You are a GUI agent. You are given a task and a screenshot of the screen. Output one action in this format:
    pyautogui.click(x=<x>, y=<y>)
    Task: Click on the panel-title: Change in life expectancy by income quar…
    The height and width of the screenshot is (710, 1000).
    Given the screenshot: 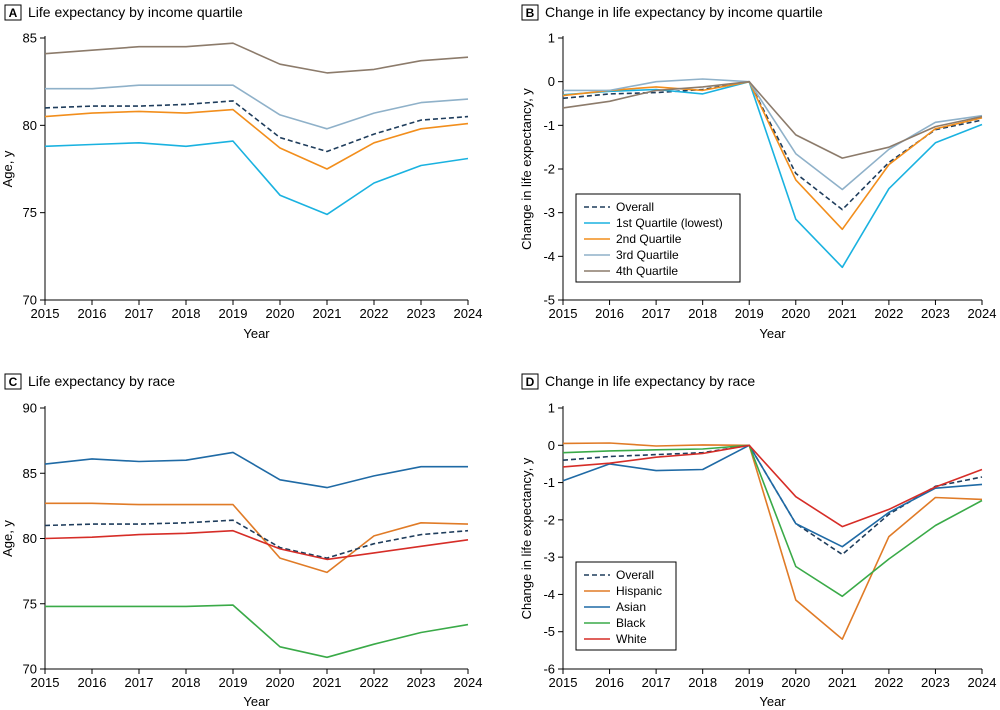 What is the action you would take?
    pyautogui.click(x=684, y=12)
    